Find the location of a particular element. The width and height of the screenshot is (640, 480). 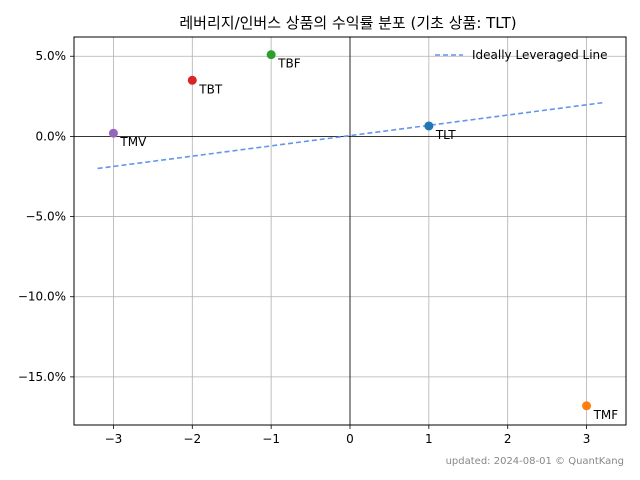

point-label-tmv: TMV is located at coordinates (133, 142).